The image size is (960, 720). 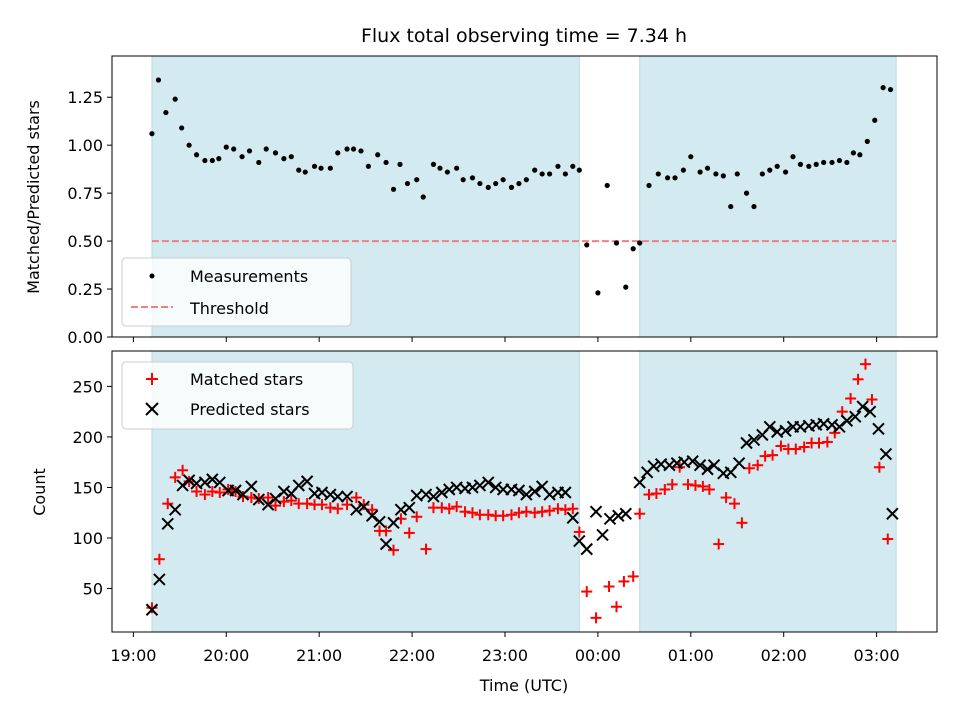 What do you see at coordinates (237, 395) in the screenshot?
I see `bottom-legend: Matched stars Predicted stars` at bounding box center [237, 395].